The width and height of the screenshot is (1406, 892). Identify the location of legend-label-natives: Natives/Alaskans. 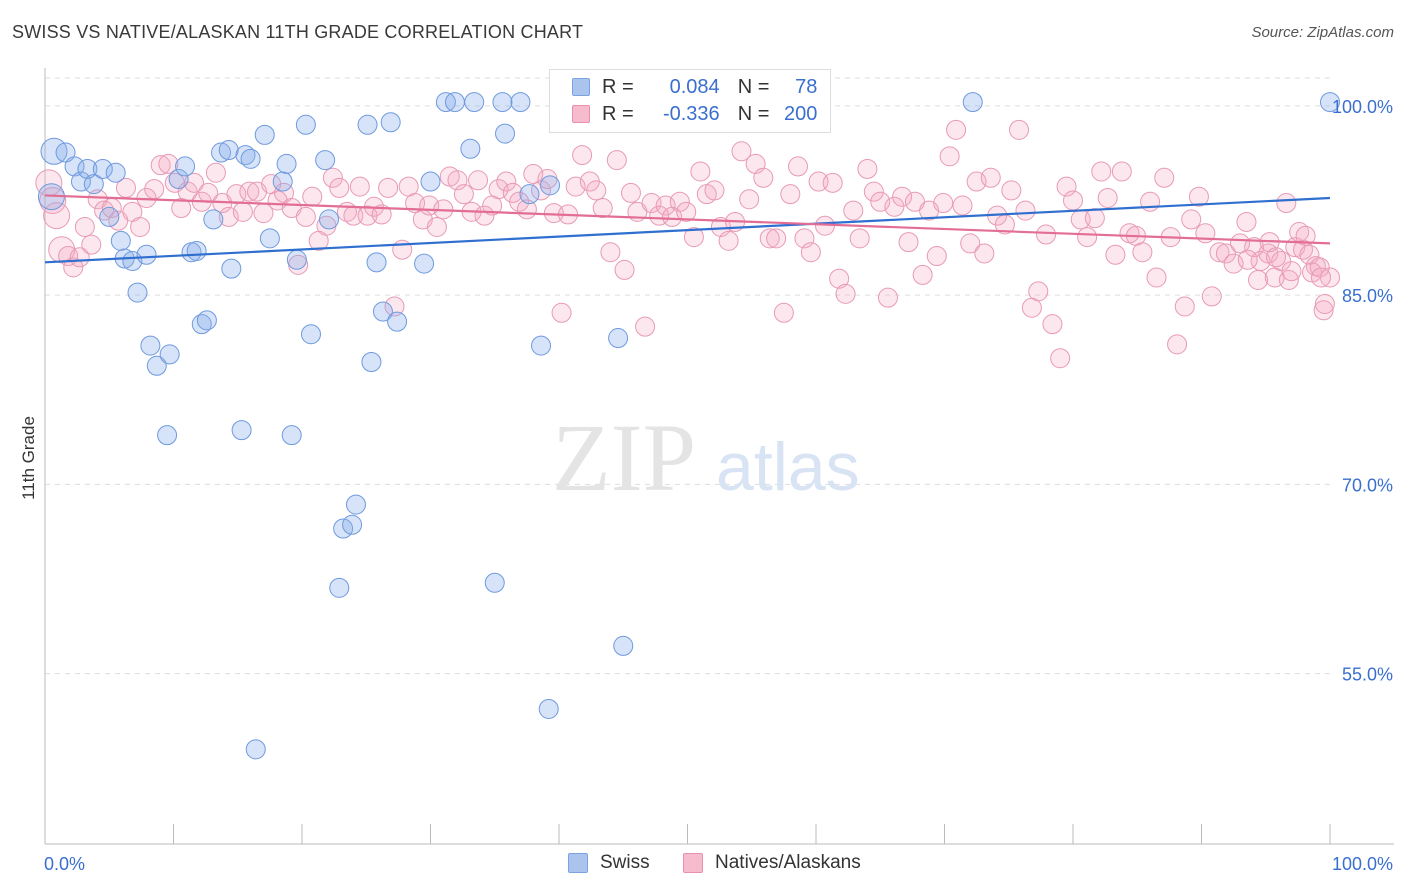
(788, 862).